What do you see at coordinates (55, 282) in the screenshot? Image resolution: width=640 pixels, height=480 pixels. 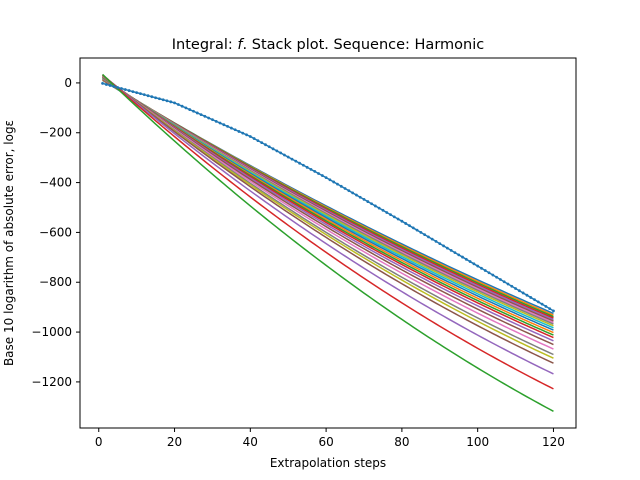 I see `y-tick-label: −800` at bounding box center [55, 282].